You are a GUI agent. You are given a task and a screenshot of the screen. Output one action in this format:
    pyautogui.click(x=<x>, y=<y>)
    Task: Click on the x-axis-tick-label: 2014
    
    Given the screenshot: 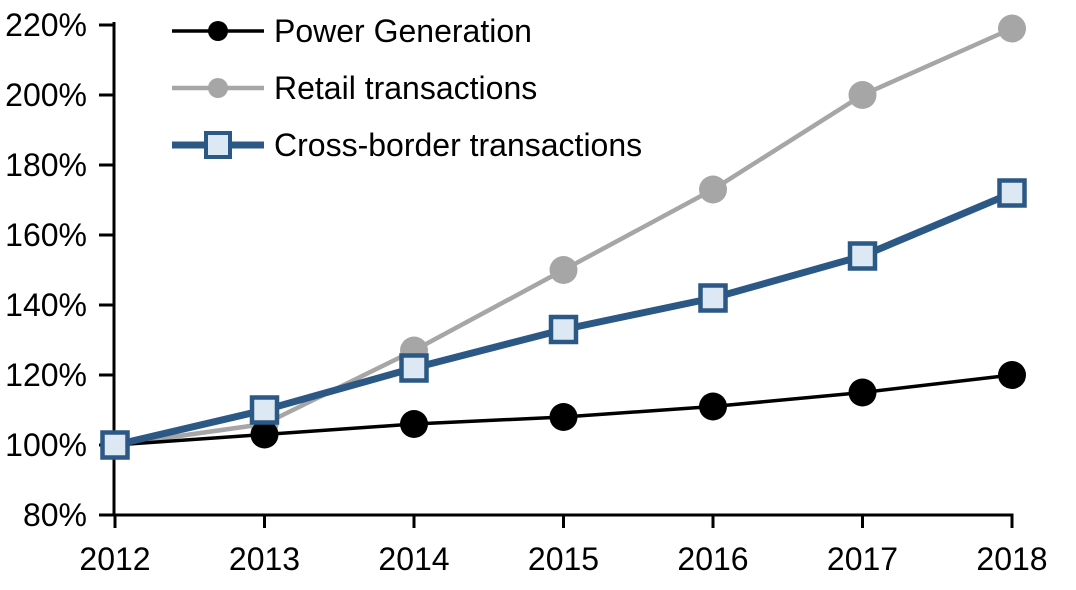 What is the action you would take?
    pyautogui.click(x=413, y=559)
    